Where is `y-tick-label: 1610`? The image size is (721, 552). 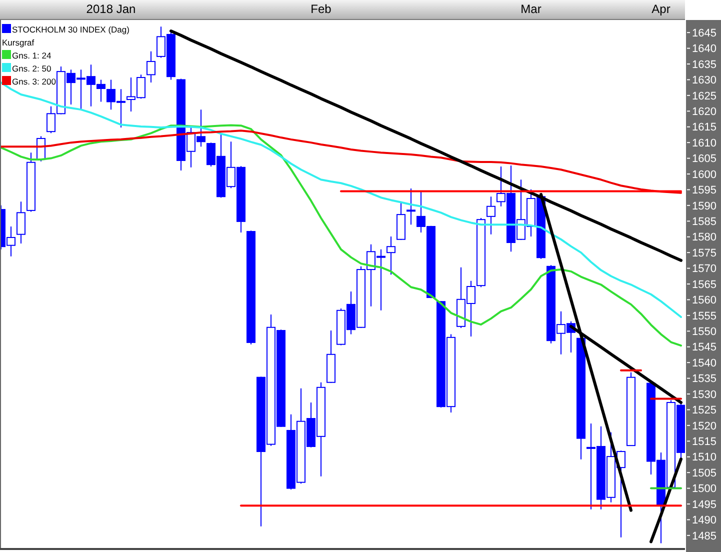
y-tick-label: 1610 is located at coordinates (704, 143).